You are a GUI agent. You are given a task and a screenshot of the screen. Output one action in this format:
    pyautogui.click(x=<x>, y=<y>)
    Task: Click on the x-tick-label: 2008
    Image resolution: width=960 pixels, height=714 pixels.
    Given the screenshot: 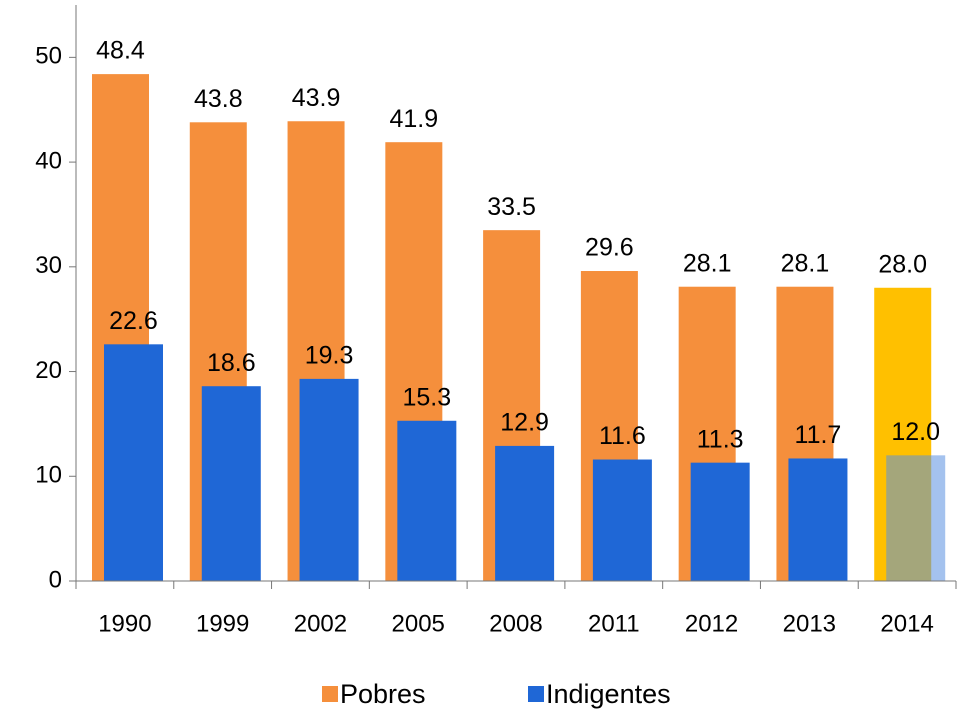 What is the action you would take?
    pyautogui.click(x=515, y=623)
    